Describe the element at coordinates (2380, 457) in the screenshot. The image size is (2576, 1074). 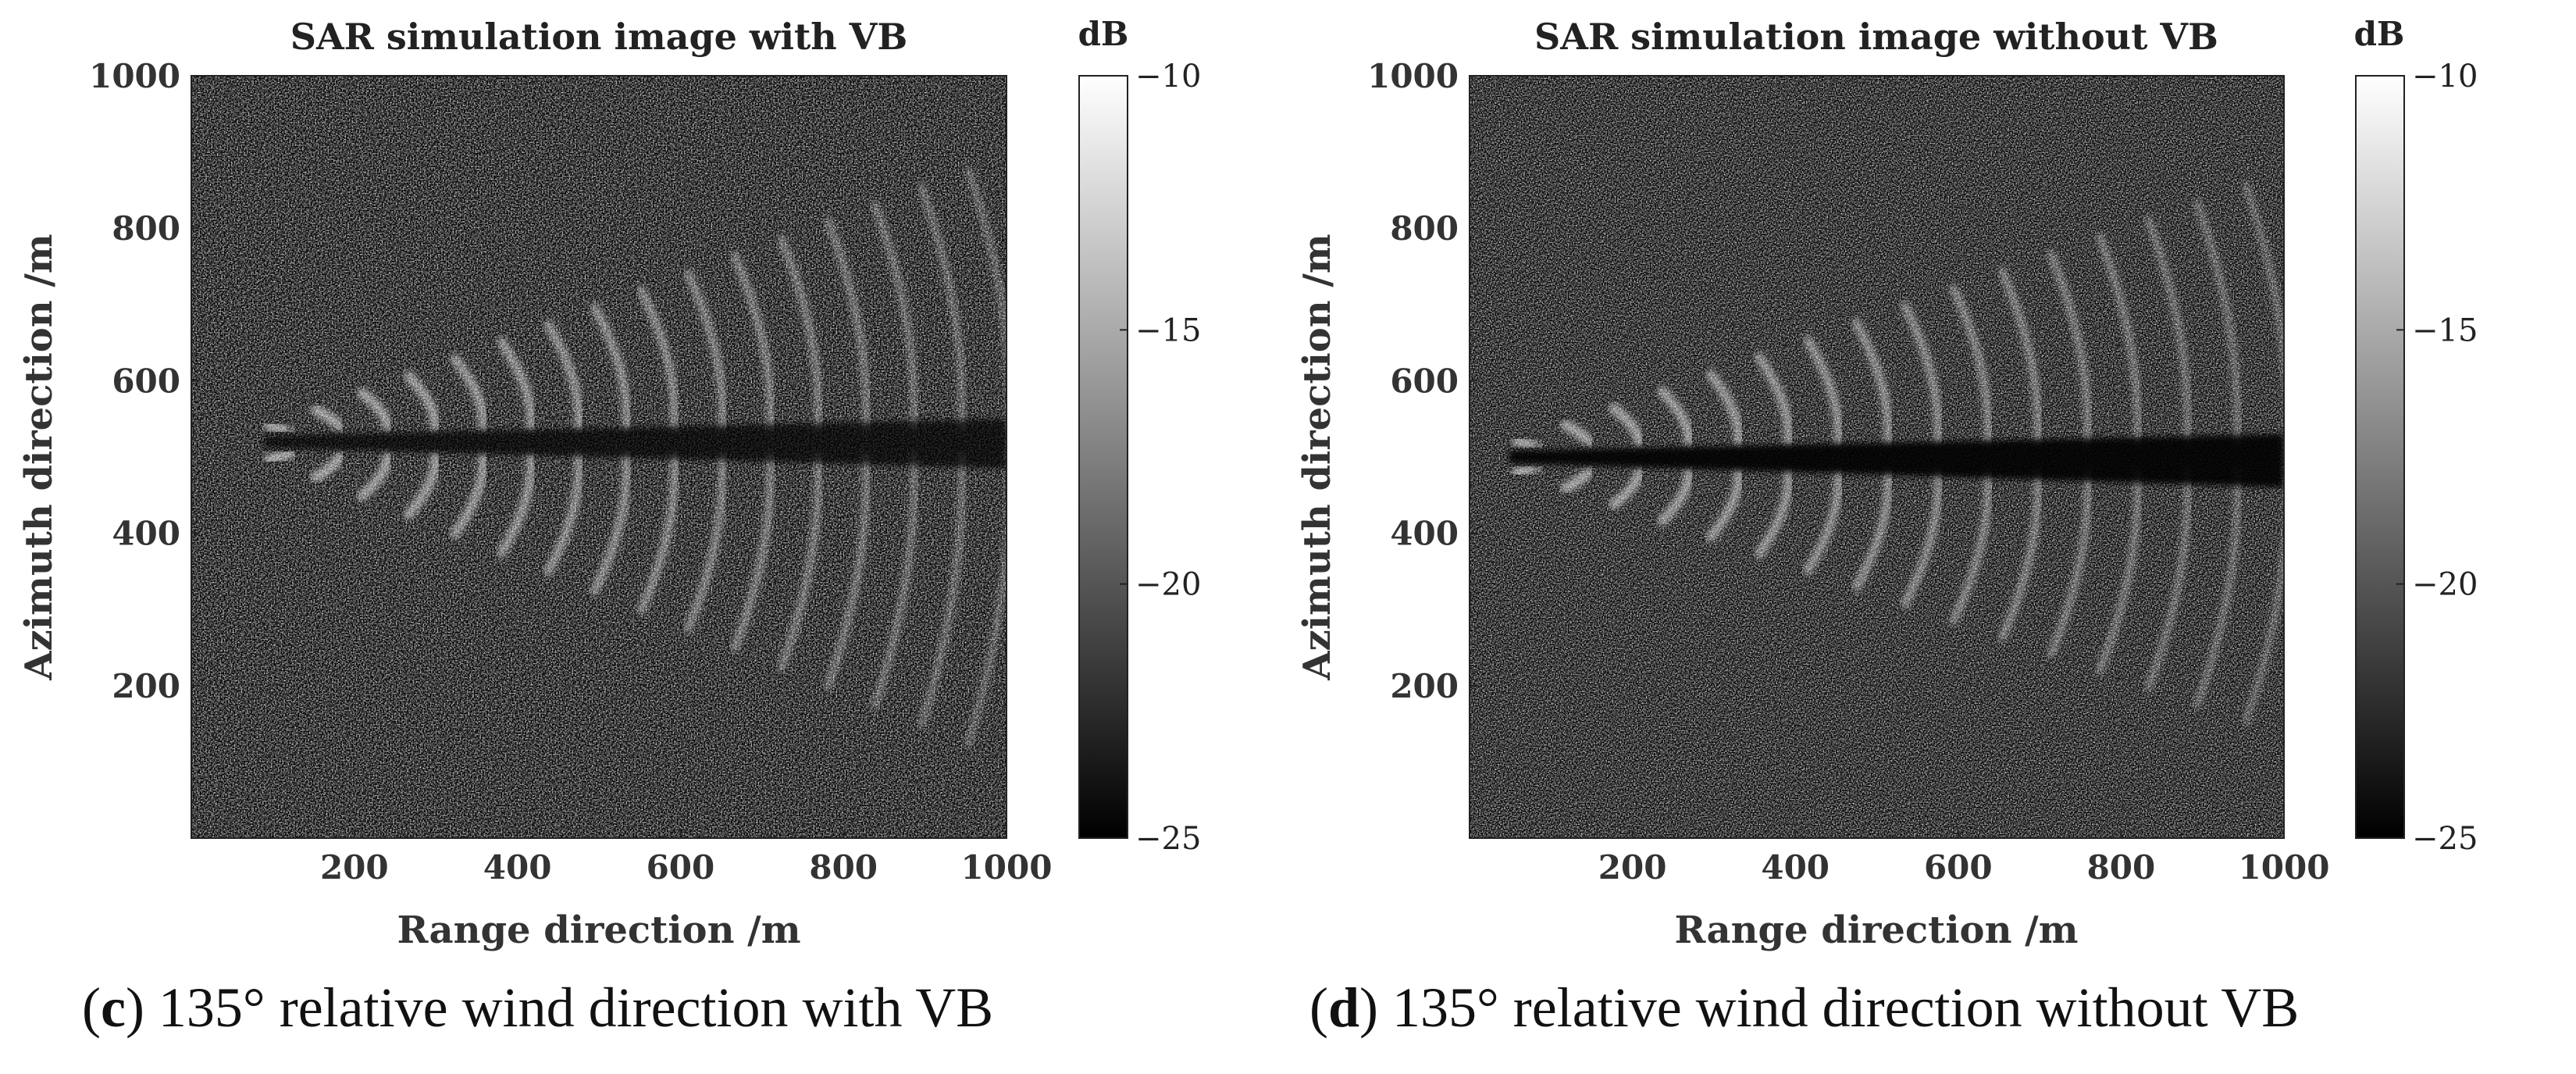
I see `panel-d-colorbar` at that location.